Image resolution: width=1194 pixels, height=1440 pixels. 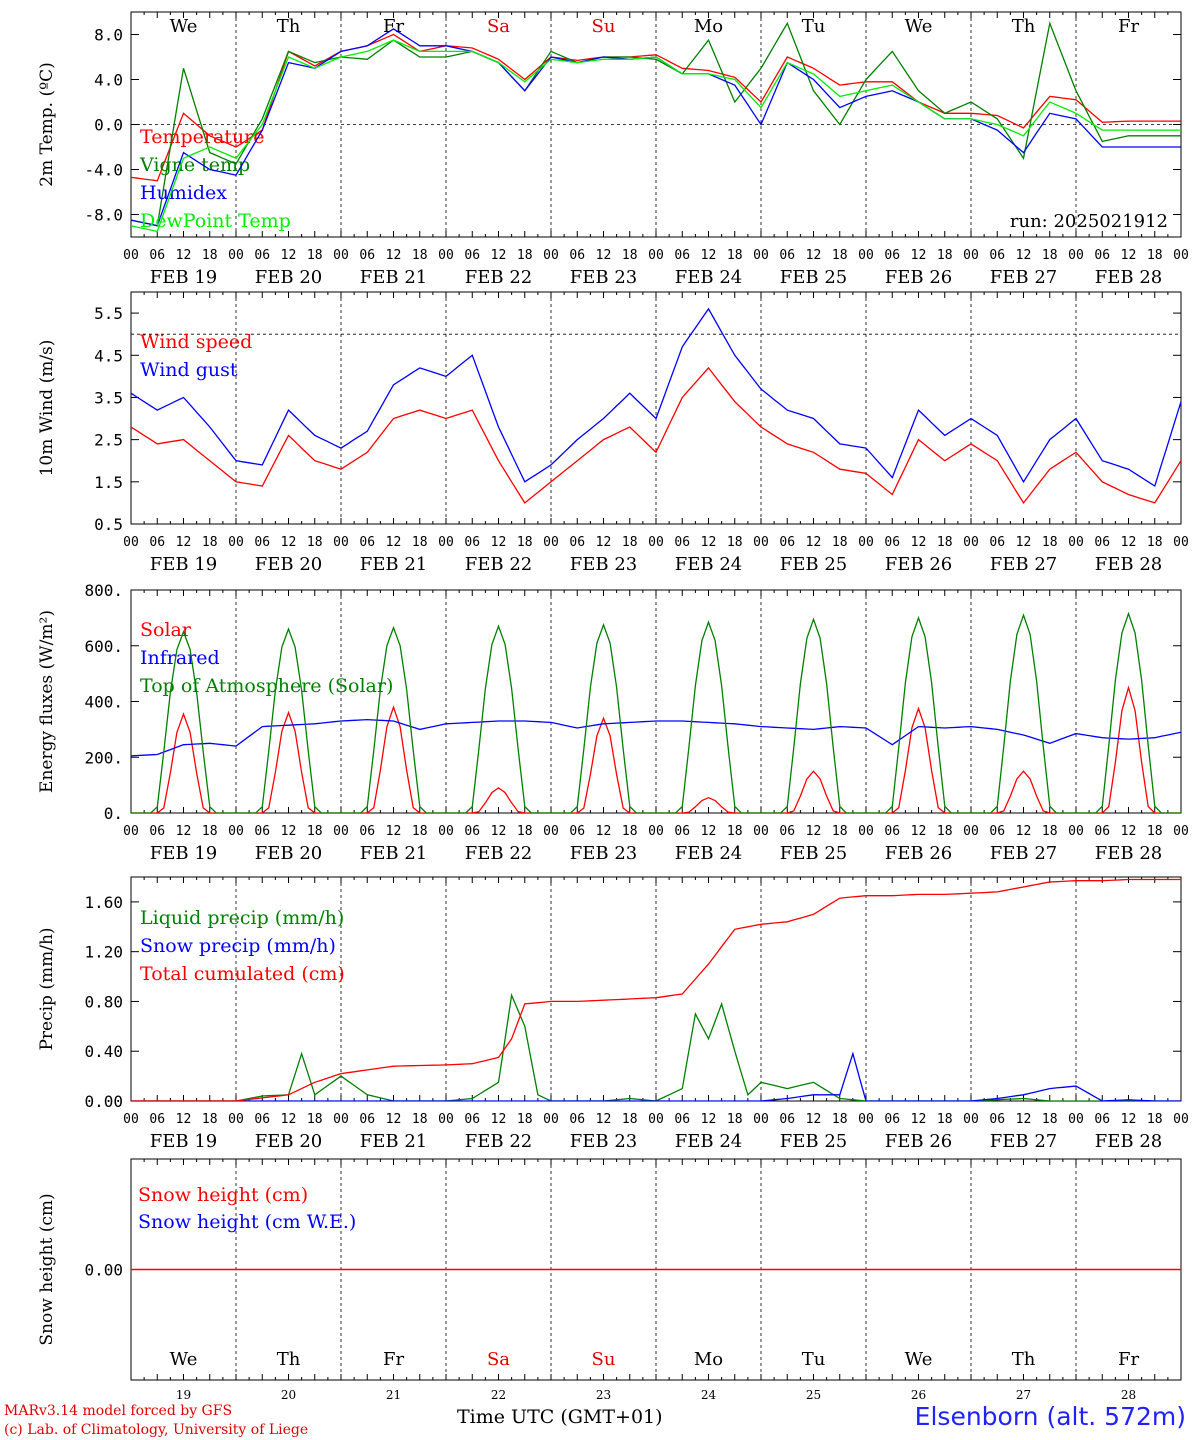 I want to click on y-tick-label: 8.0, so click(x=108, y=35).